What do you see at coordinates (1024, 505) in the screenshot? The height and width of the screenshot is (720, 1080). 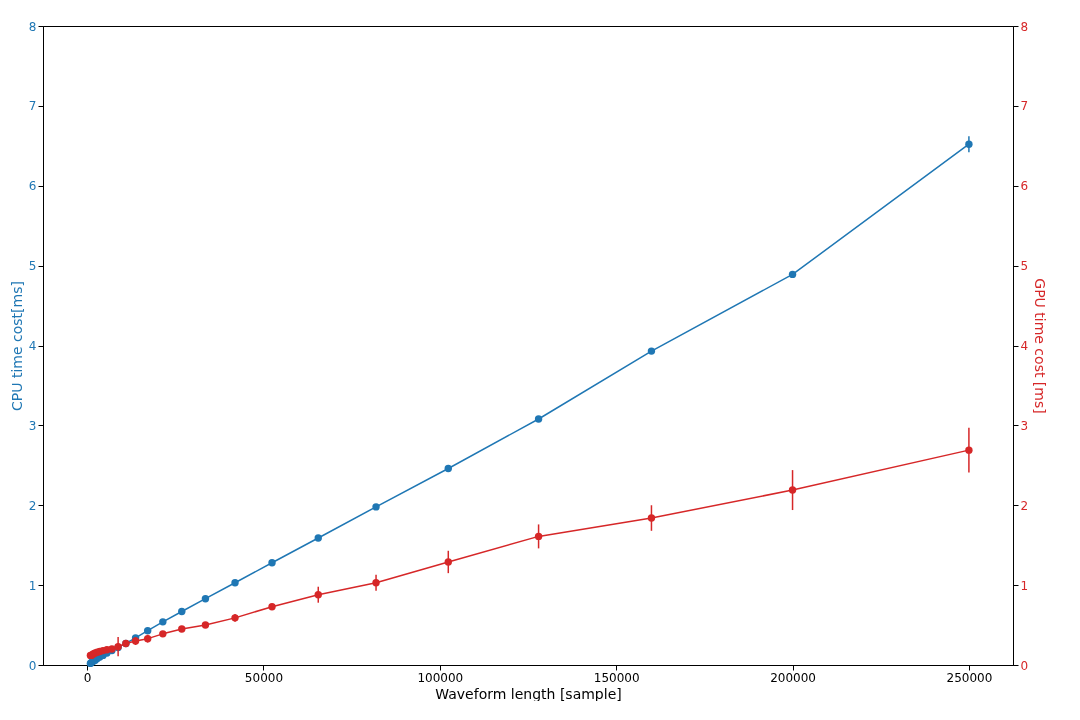 I see `y2-tick-label: 2` at bounding box center [1024, 505].